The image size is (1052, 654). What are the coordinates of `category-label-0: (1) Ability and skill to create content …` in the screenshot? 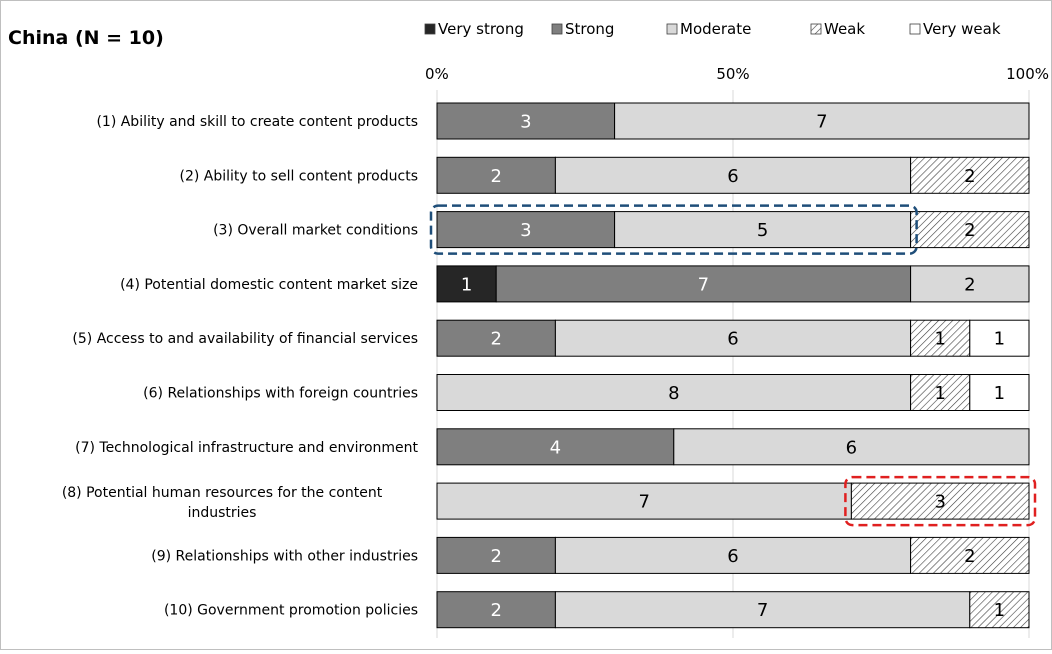 It's located at (257, 122).